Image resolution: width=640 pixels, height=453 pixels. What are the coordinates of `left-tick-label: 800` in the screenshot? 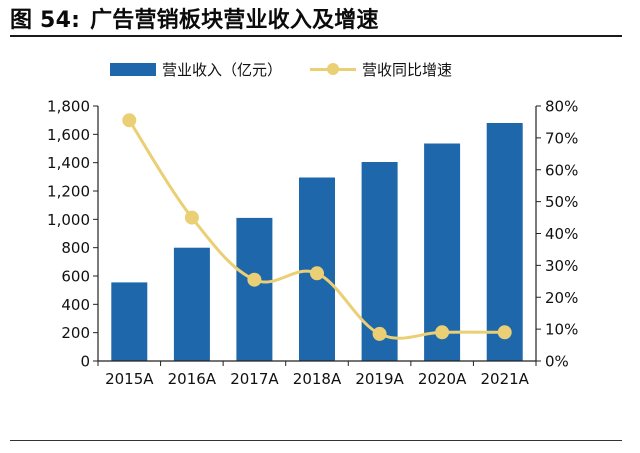 It's located at (75, 248).